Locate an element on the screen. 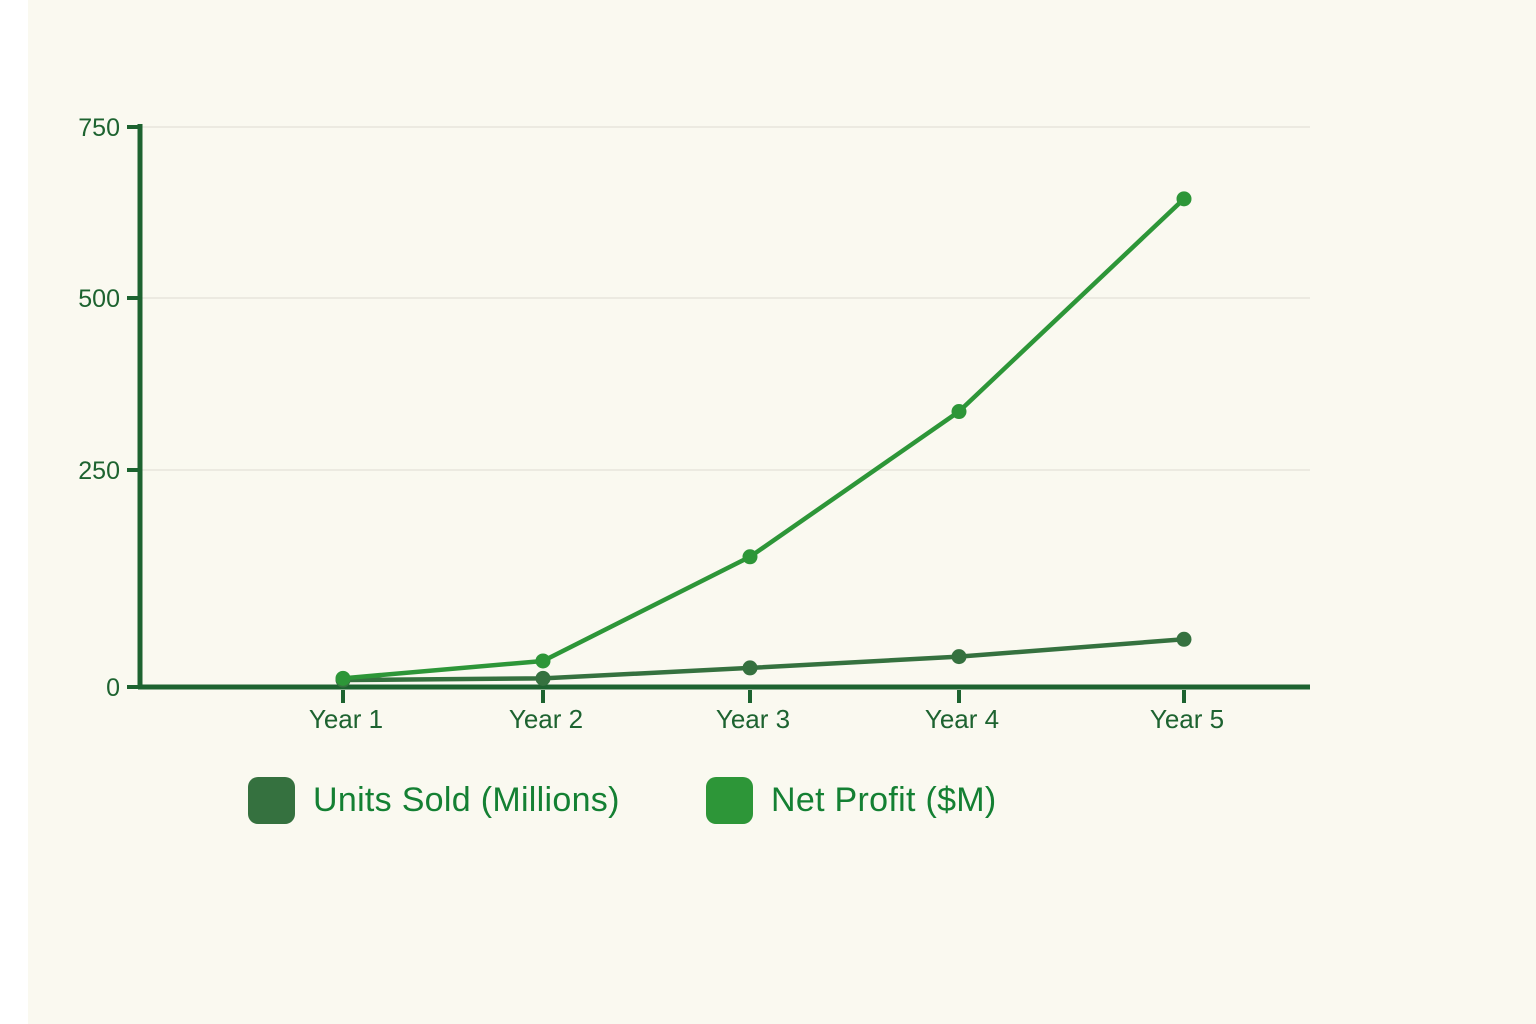  x-axis-label-5: Year 5 is located at coordinates (1187, 719).